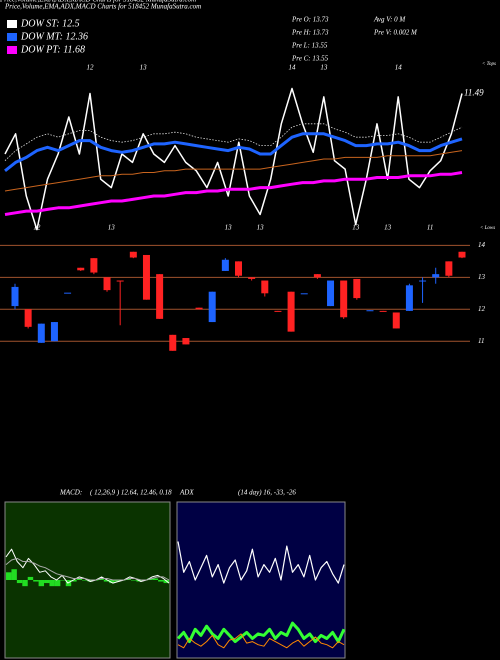  Describe the element at coordinates (310, 33) in the screenshot. I see `info-text: Pre H: 13.73` at that location.